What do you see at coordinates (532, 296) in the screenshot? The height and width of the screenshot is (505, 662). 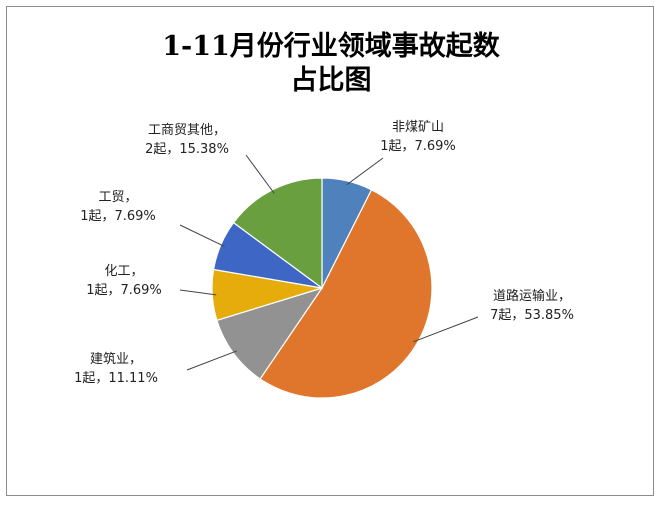 I see `slice-label-name: 道路运输业，` at bounding box center [532, 296].